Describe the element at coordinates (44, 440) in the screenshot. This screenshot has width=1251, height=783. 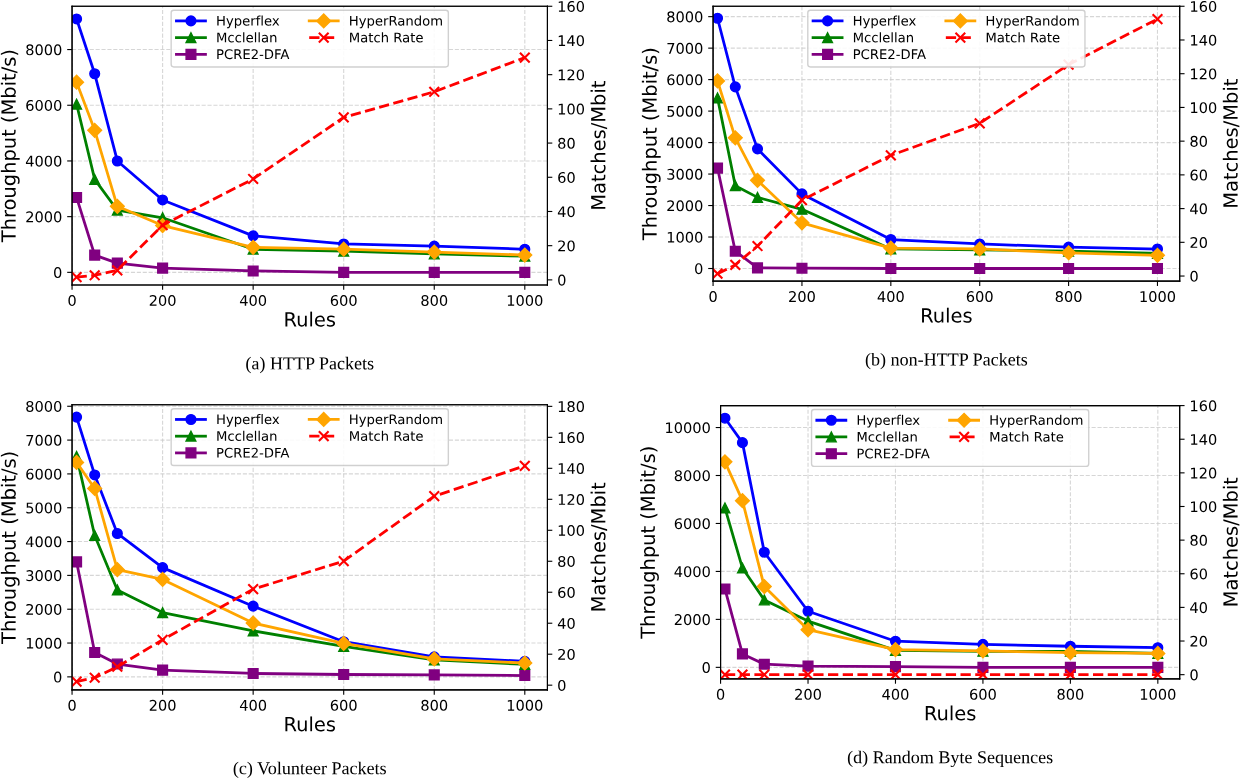
I see `y-tick-label: 7000` at that location.